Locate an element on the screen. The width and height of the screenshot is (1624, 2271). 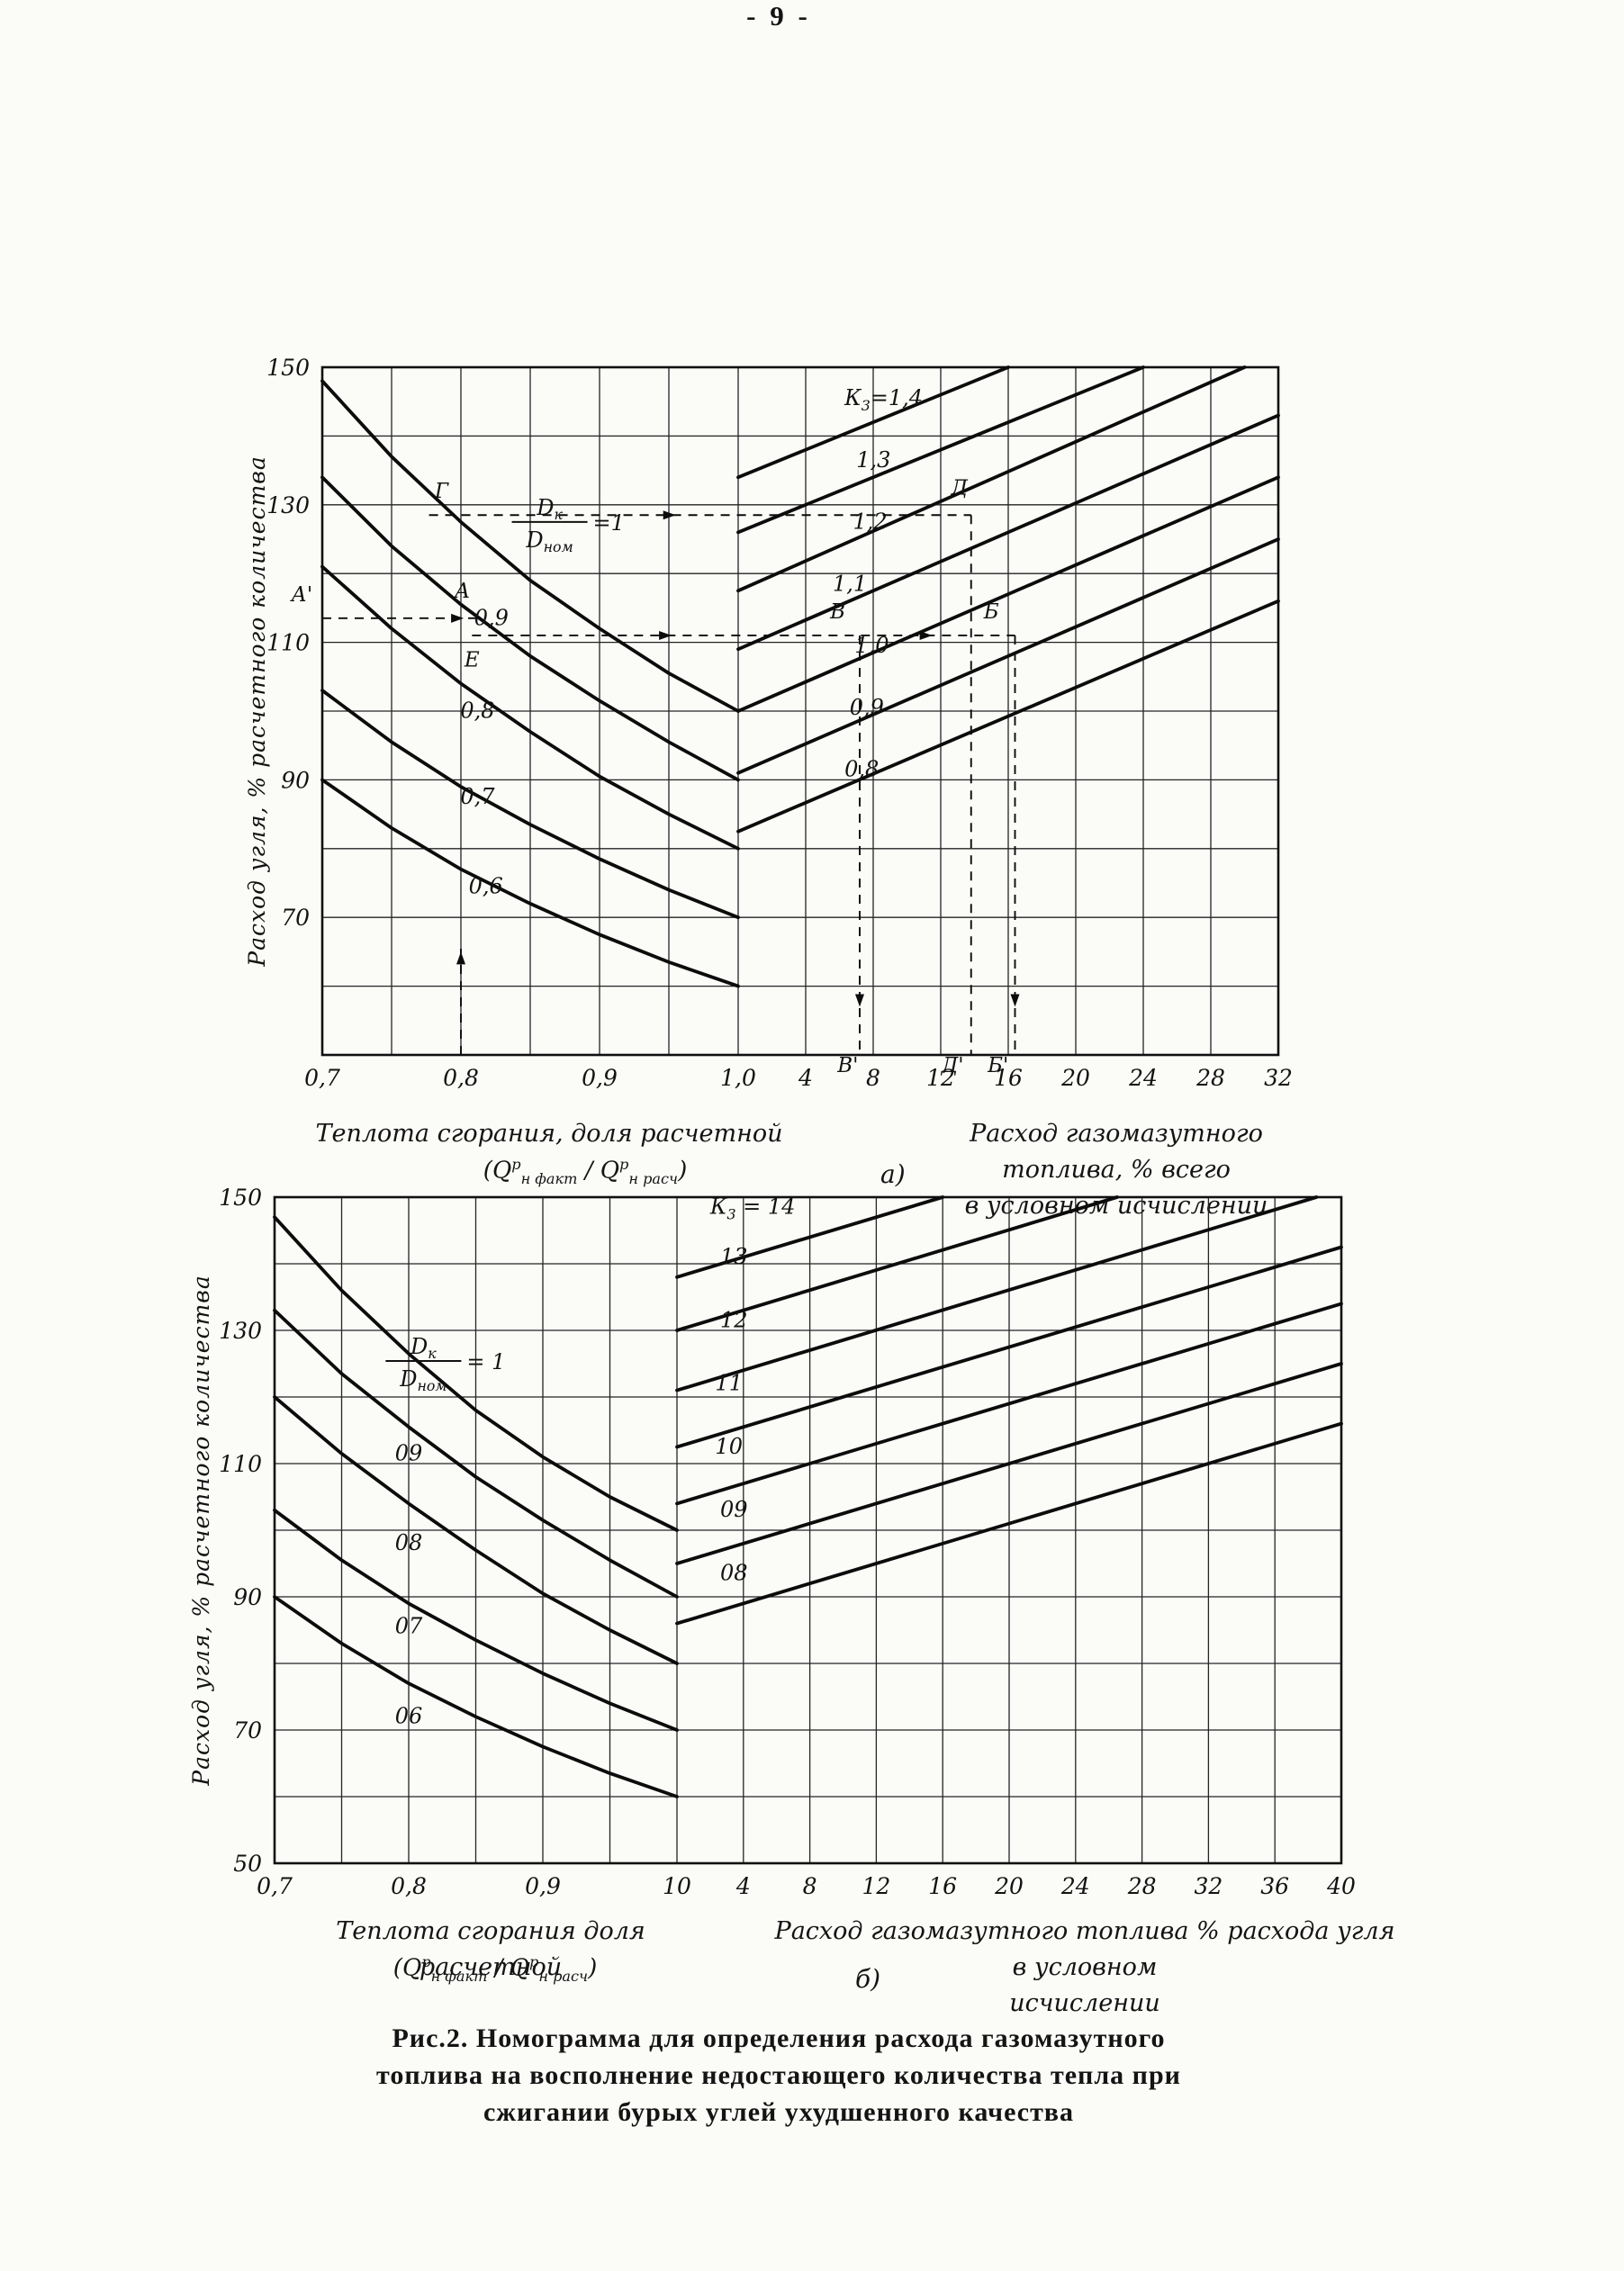
construction-point-label: В' is located at coordinates (847, 1066).